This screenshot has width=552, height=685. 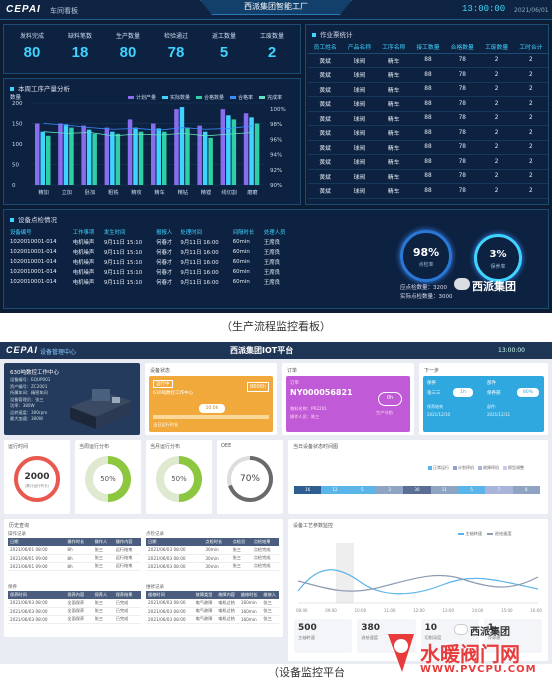 I want to click on machine-property: 运转速度：300rpm, so click(x=29, y=412).